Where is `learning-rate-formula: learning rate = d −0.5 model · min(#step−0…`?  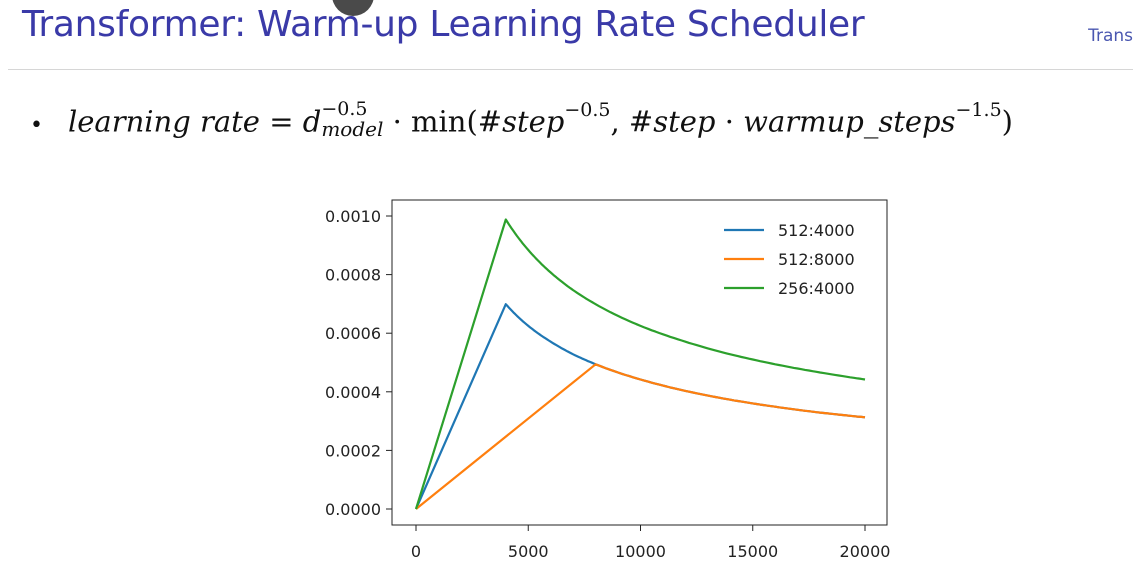 learning-rate-formula: learning rate = d −0.5 model · min(#step−0… is located at coordinates (540, 121).